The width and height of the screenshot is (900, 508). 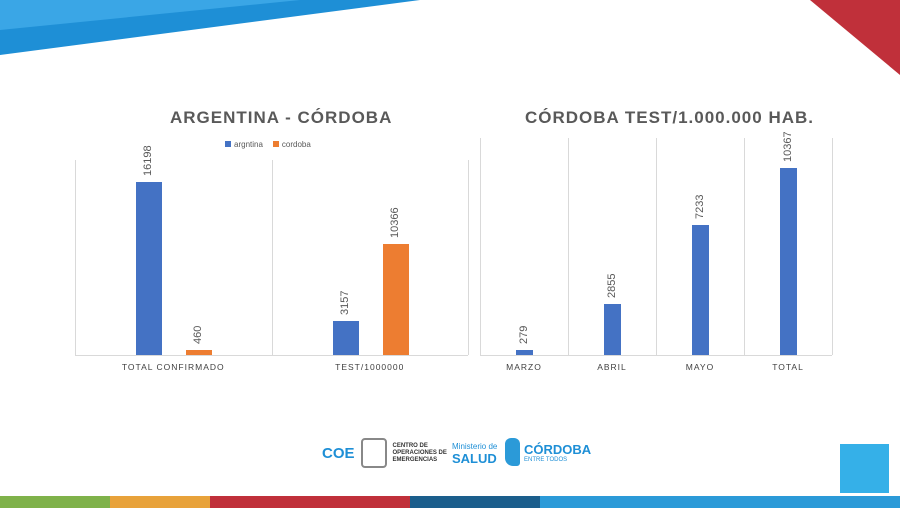 What do you see at coordinates (700, 367) in the screenshot?
I see `category-label: MAYO` at bounding box center [700, 367].